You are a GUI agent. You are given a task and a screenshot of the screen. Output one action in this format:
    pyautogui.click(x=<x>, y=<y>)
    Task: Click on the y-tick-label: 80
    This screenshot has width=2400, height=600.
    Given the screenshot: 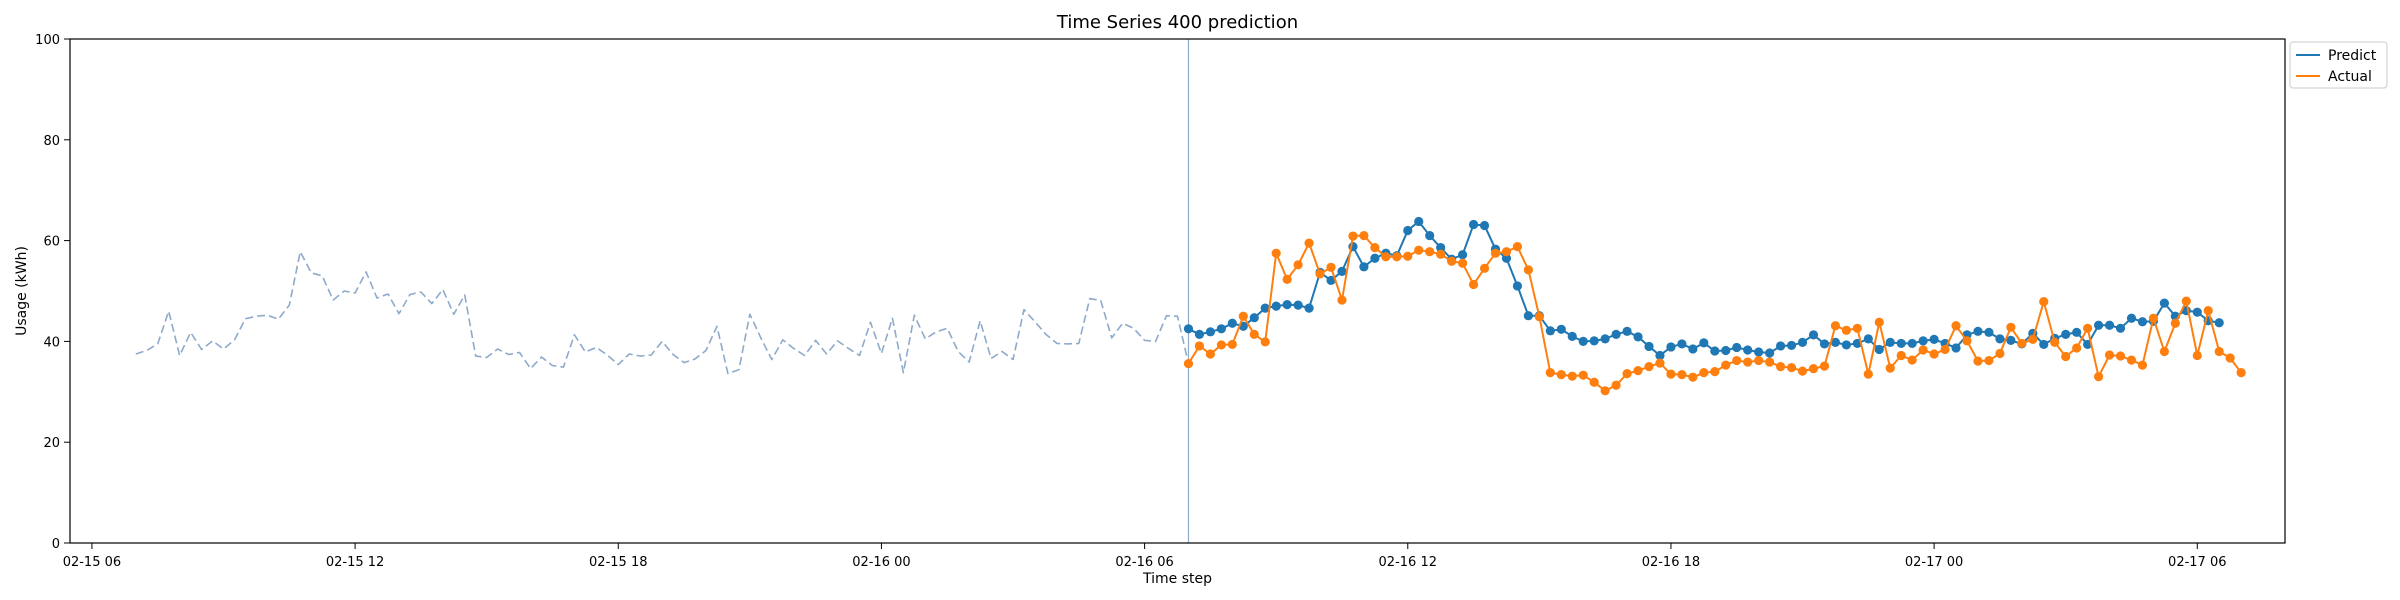 What is the action you would take?
    pyautogui.click(x=51, y=141)
    